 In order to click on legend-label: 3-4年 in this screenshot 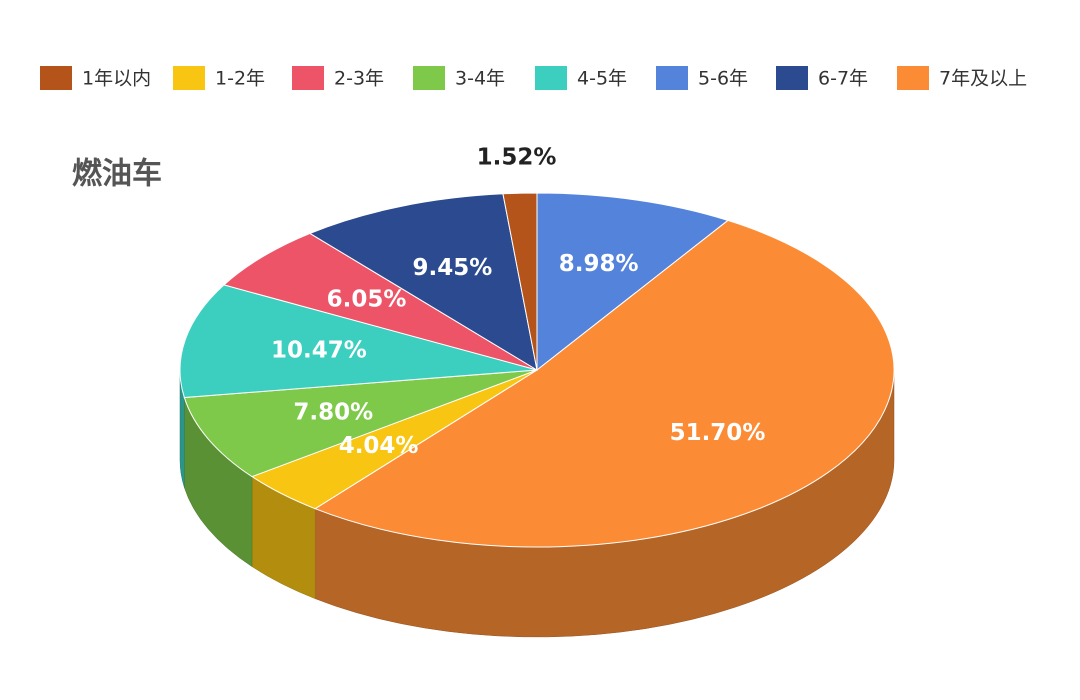, I will do `click(480, 79)`.